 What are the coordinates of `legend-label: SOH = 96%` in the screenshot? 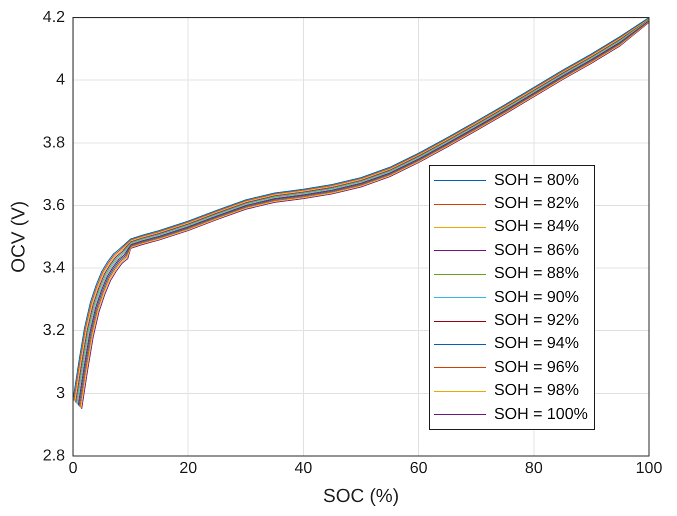 It's located at (536, 367).